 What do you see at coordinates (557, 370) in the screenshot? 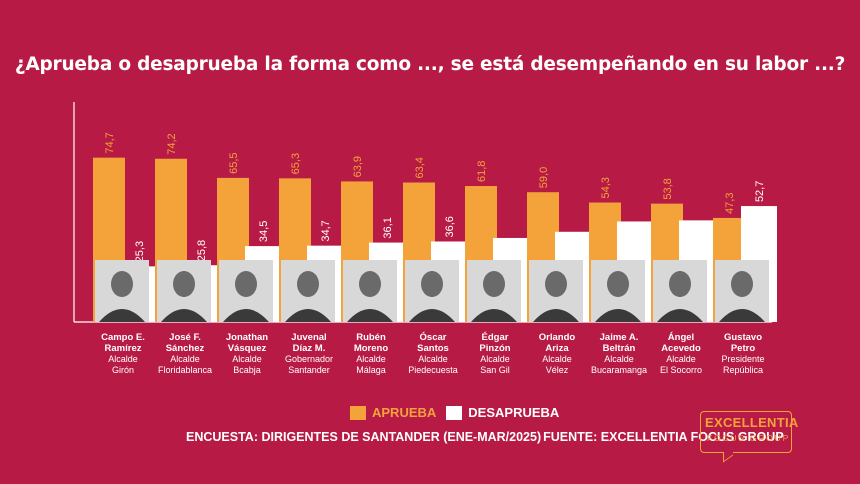
I see `category-role-label: Vélez` at bounding box center [557, 370].